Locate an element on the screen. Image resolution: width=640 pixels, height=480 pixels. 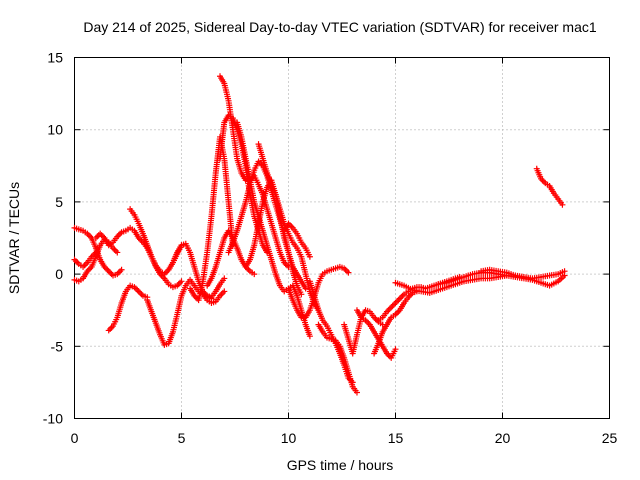
y-tick-label: 0 is located at coordinates (59, 274).